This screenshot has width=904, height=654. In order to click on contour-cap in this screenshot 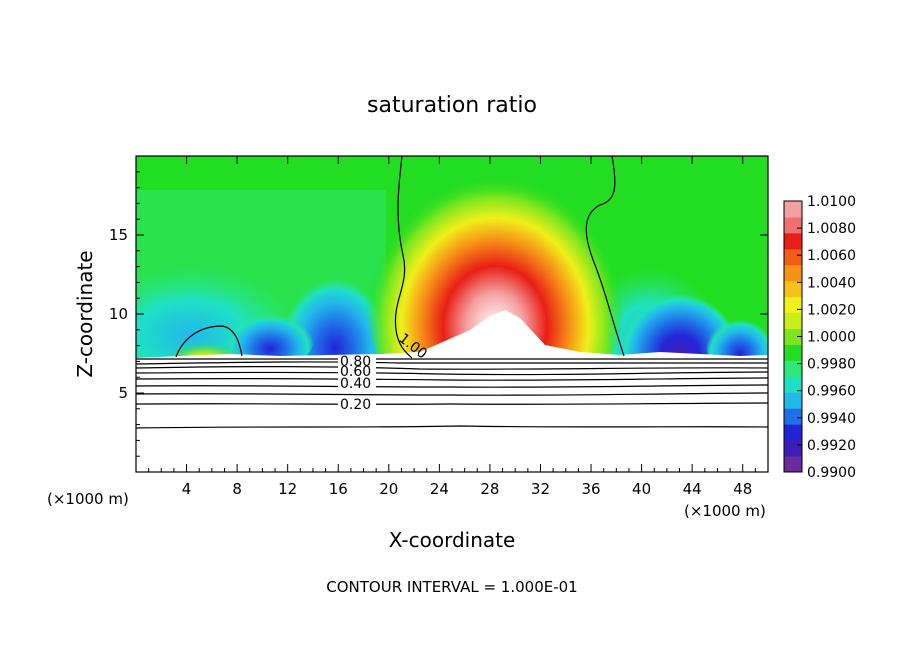, I will do `click(209, 341)`.